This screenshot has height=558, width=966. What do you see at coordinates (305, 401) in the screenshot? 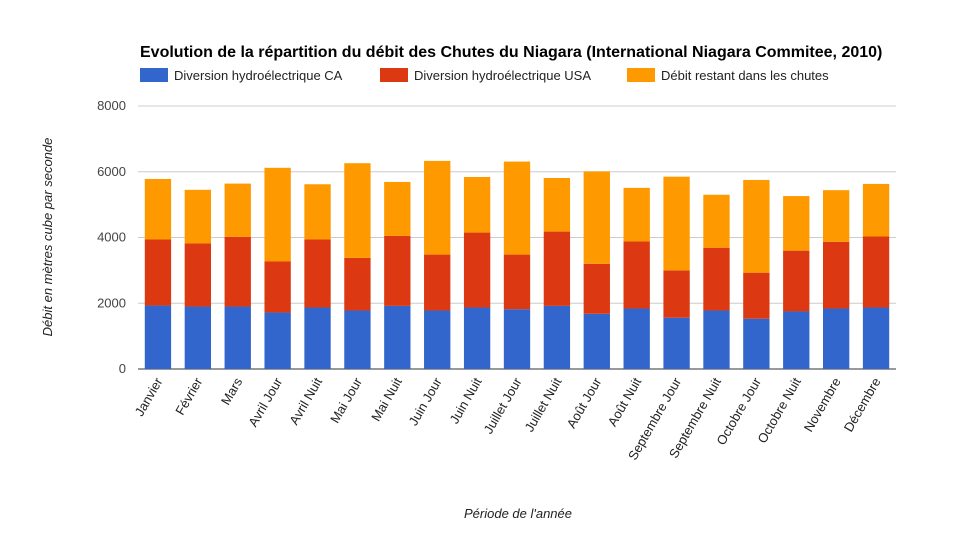
I see `x-tick-label: Avril Nuit` at bounding box center [305, 401].